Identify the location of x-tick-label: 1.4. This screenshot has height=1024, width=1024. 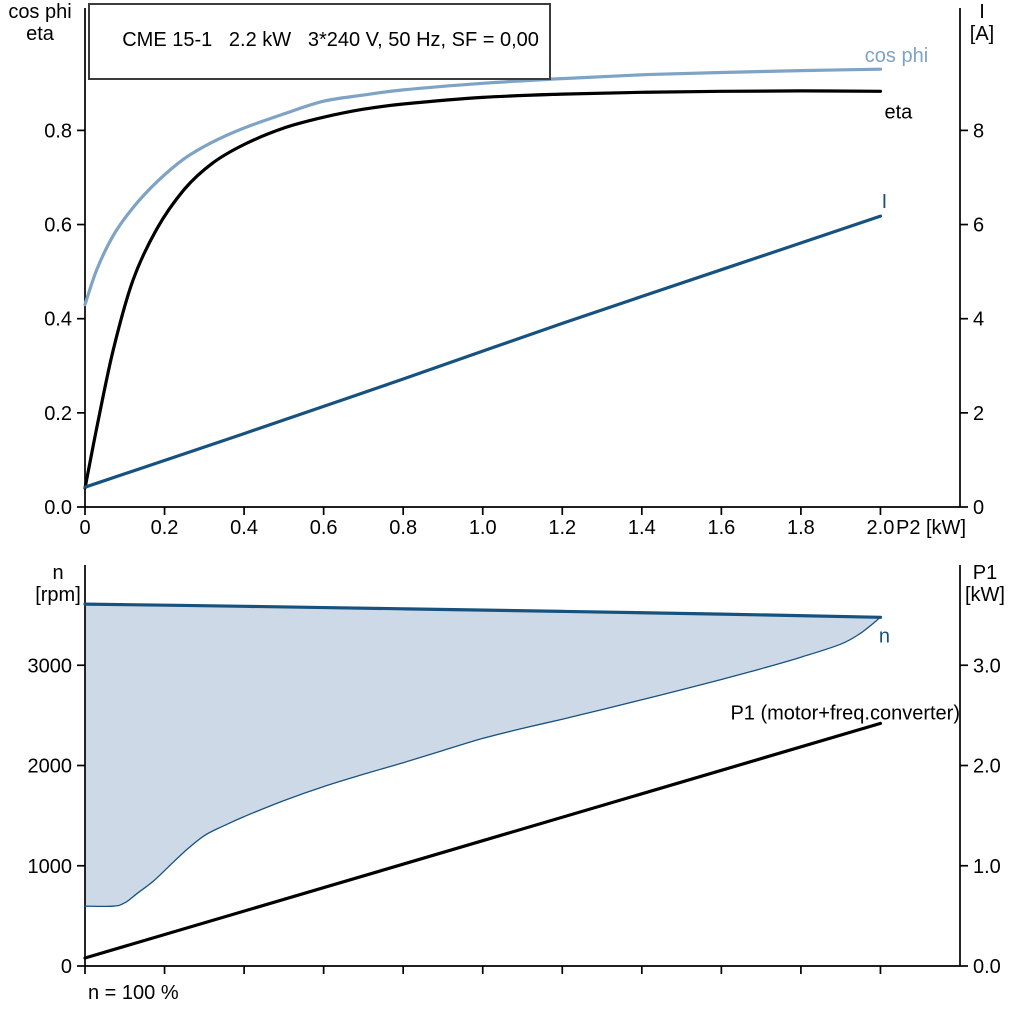
(642, 528).